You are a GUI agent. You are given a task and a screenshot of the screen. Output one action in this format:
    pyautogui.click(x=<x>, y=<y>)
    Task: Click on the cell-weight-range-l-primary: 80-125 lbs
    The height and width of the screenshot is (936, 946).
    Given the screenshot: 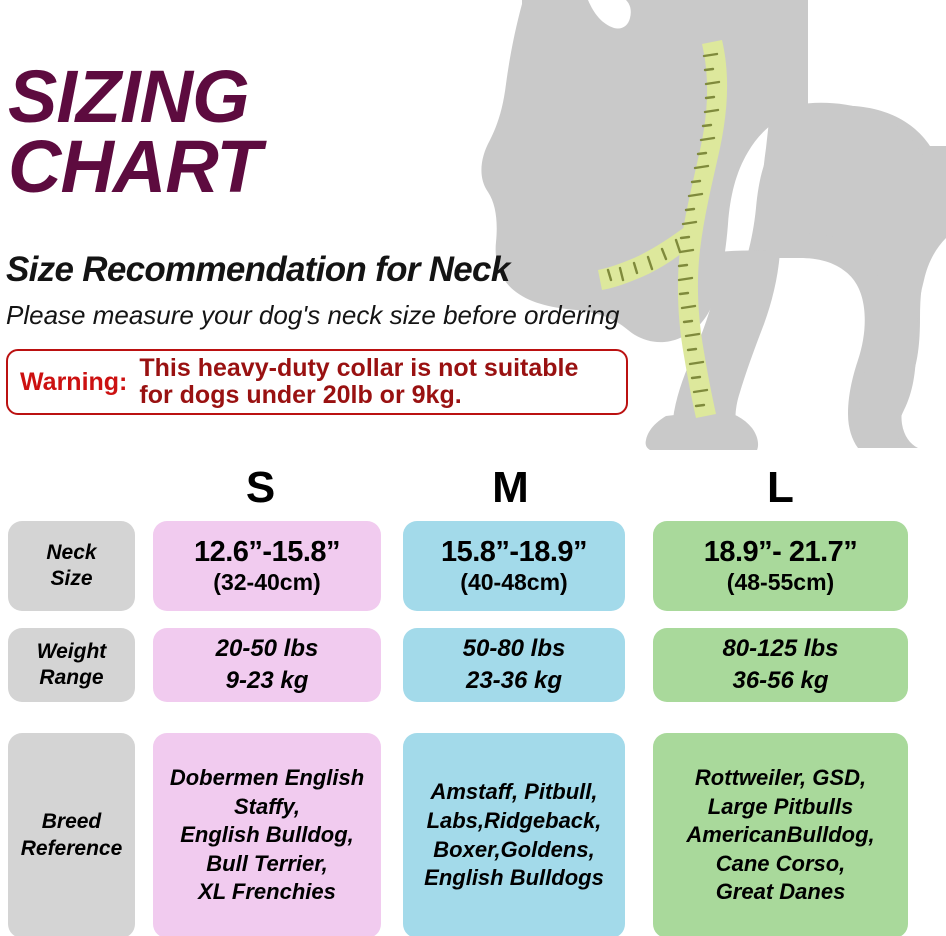 What is the action you would take?
    pyautogui.click(x=780, y=649)
    